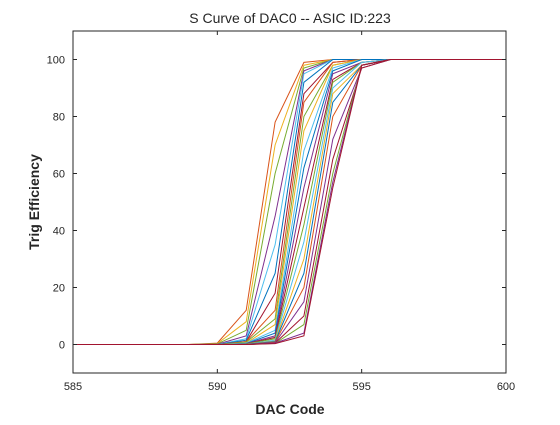 Image resolution: width=560 pixels, height=425 pixels. Describe the element at coordinates (34, 202) in the screenshot. I see `y-axis-label: Trig Efficiency` at that location.